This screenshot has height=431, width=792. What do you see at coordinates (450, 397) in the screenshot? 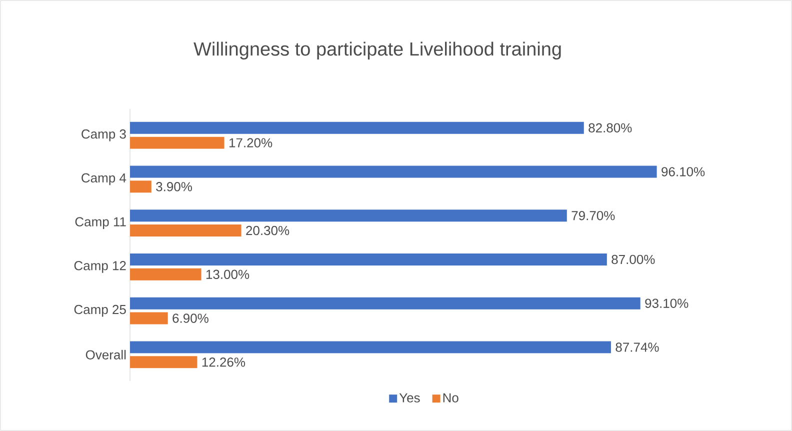
I see `legend-label: No` at bounding box center [450, 397].